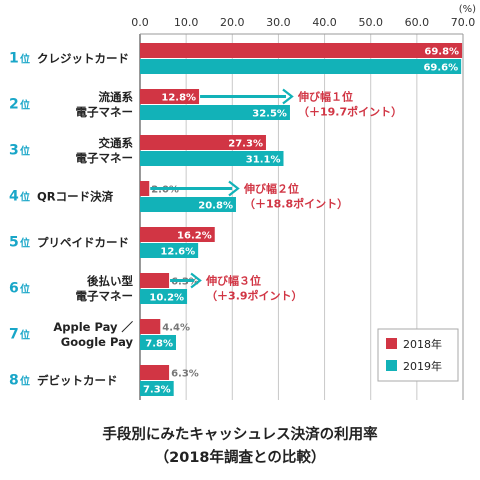  Describe the element at coordinates (391, 365) in the screenshot. I see `legend-swatch-2019` at that location.